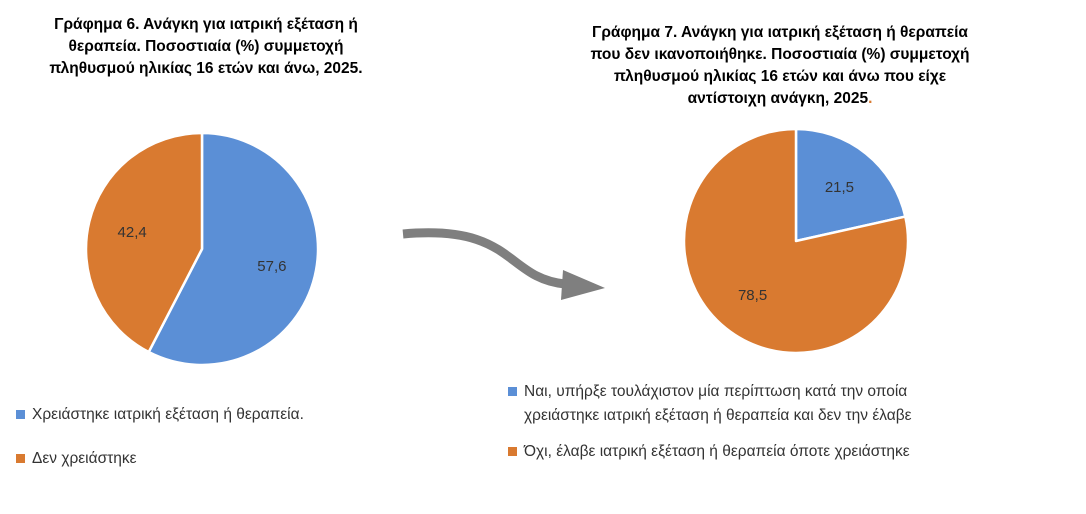  Describe the element at coordinates (144, 242) in the screenshot. I see `pie-1-slice-not-needed` at that location.